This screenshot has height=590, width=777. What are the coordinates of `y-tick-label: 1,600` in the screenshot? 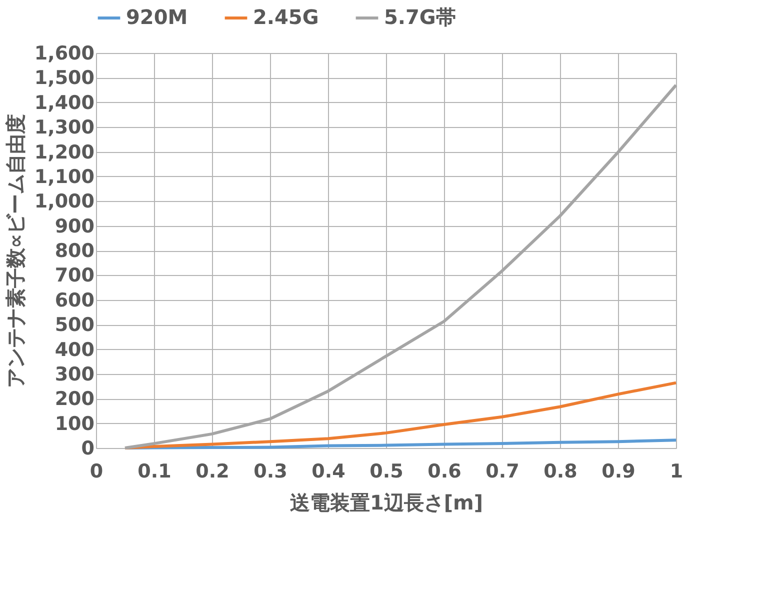 It's located at (64, 53).